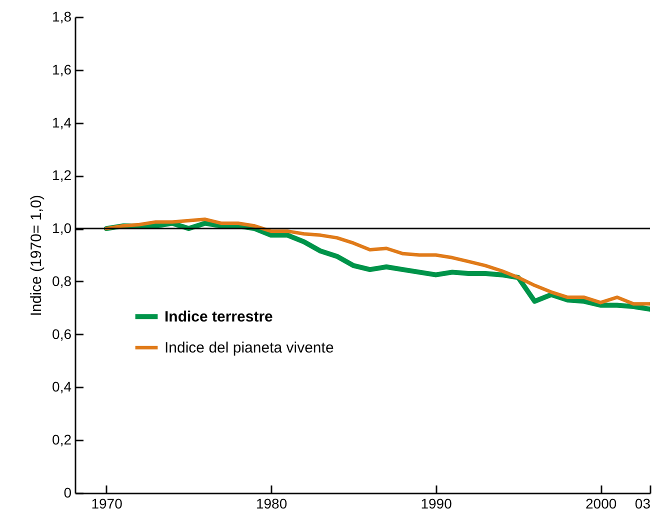 Image resolution: width=654 pixels, height=519 pixels. Describe the element at coordinates (62, 122) in the screenshot. I see `y-tick-label: 1,4` at that location.